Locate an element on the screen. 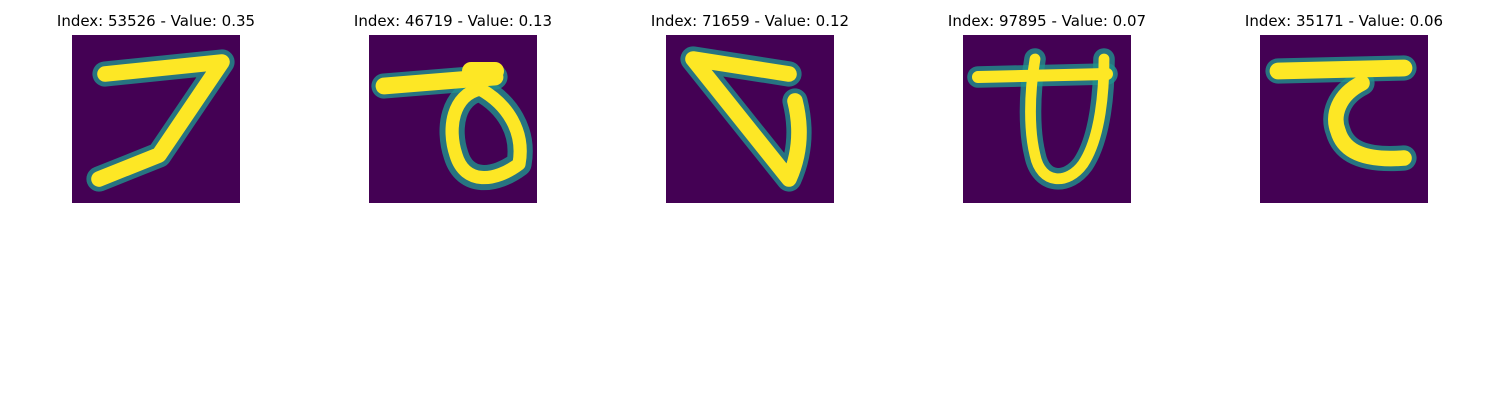 This screenshot has width=1500, height=400. panel-title: Index: 97895 - Value: 0.07 is located at coordinates (1047, 21).